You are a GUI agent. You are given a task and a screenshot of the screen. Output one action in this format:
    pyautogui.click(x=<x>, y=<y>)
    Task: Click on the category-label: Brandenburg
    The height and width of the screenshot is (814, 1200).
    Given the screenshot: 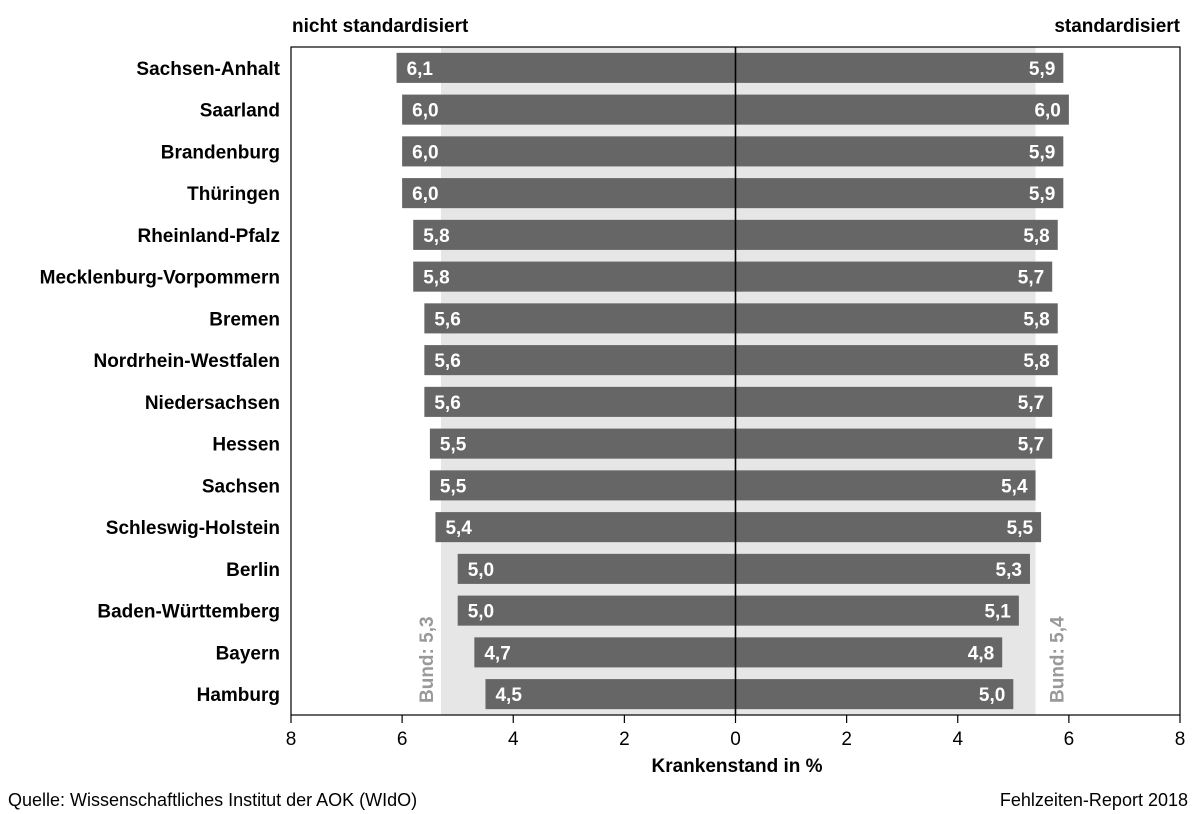 What is the action you would take?
    pyautogui.click(x=220, y=152)
    